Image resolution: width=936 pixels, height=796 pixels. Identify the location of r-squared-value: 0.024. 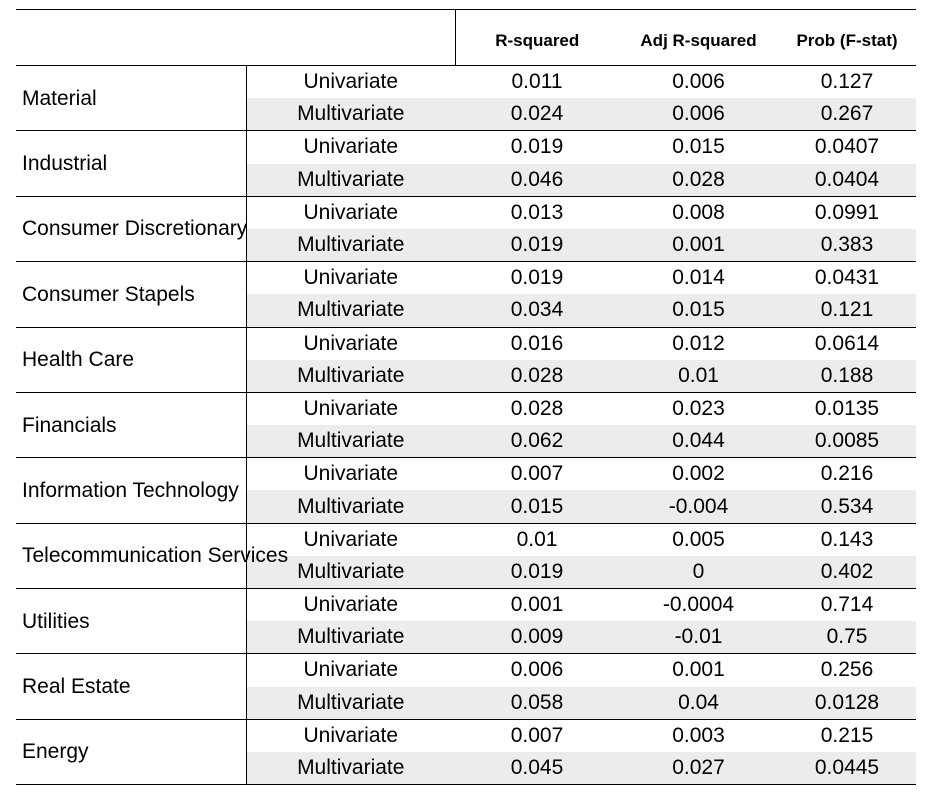
(537, 115).